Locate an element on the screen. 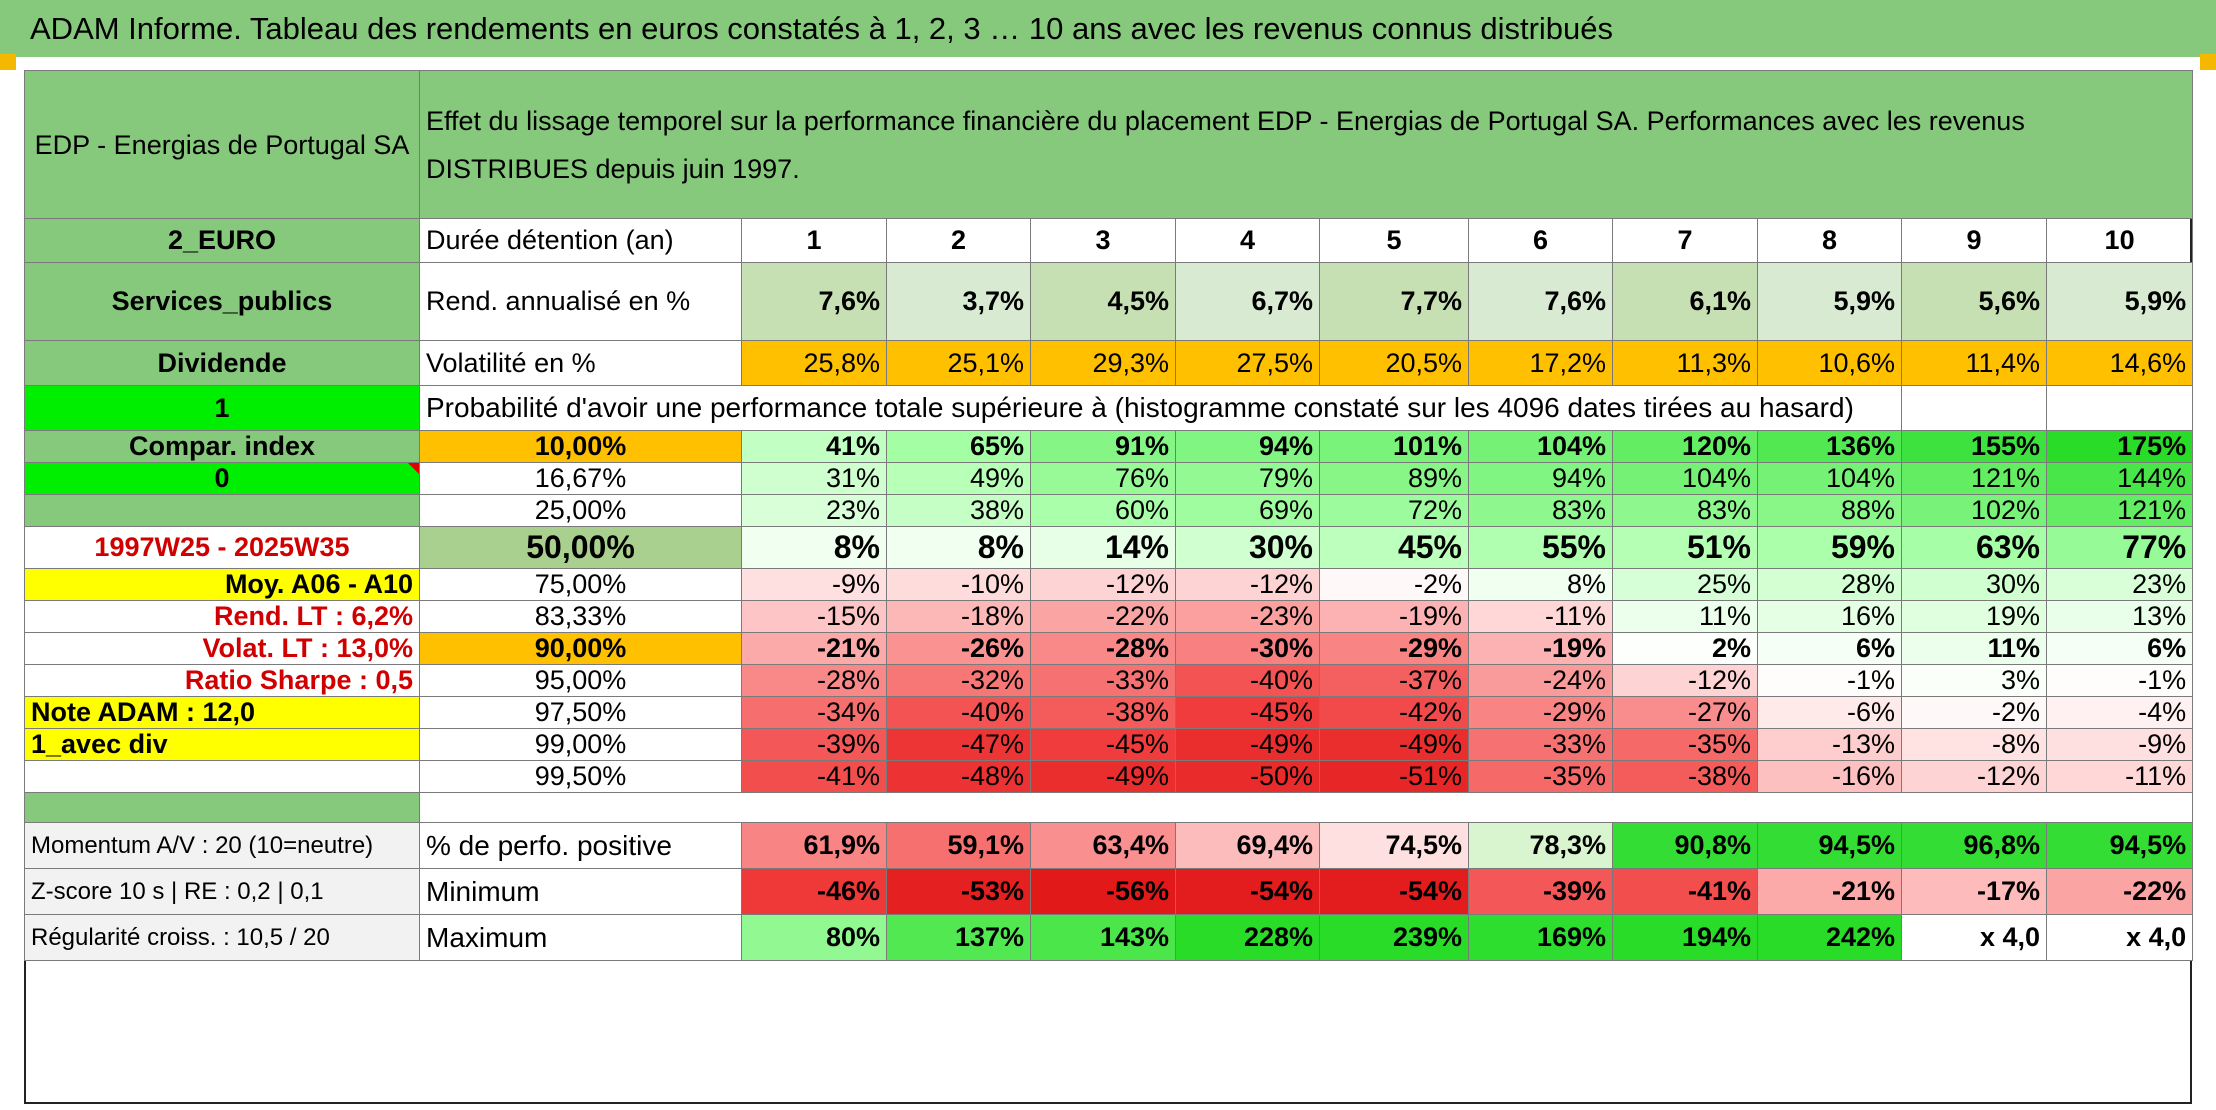 This screenshot has width=2216, height=1110. summary-cell: -21% is located at coordinates (1829, 891).